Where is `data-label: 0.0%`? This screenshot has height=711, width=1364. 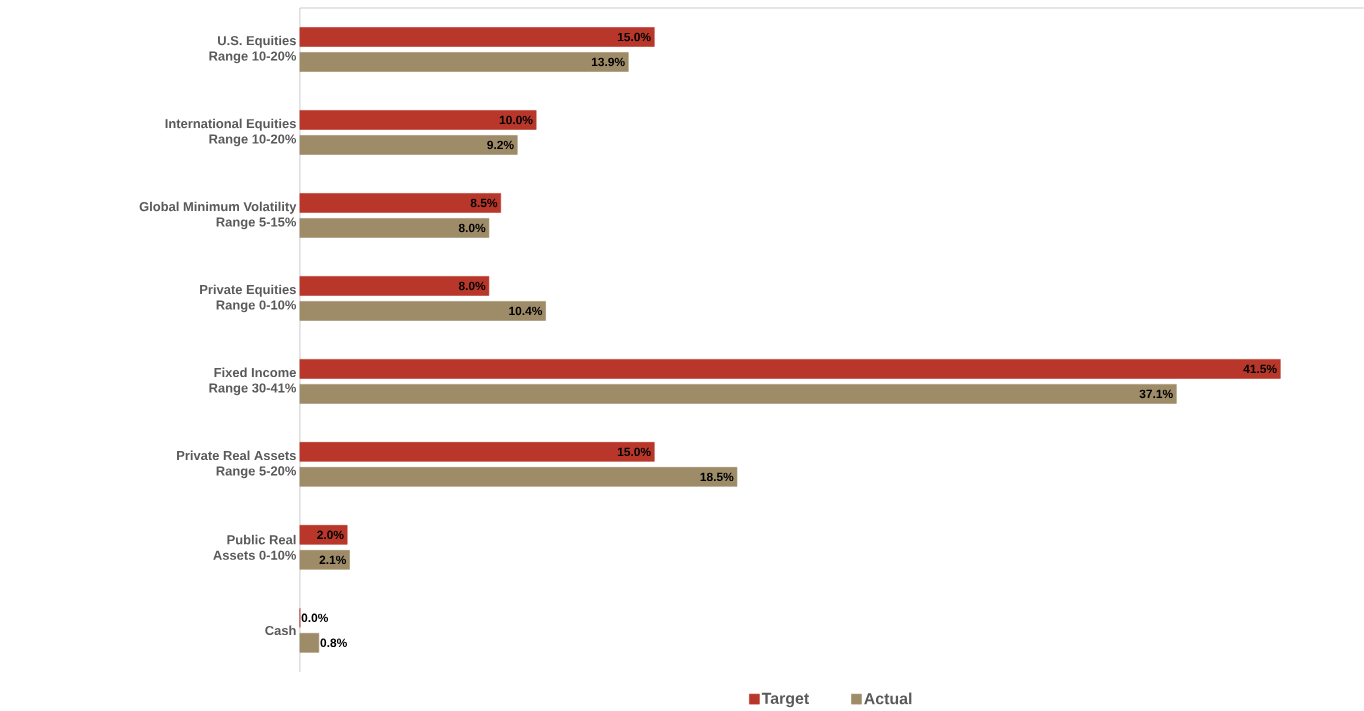
data-label: 0.0% is located at coordinates (315, 618).